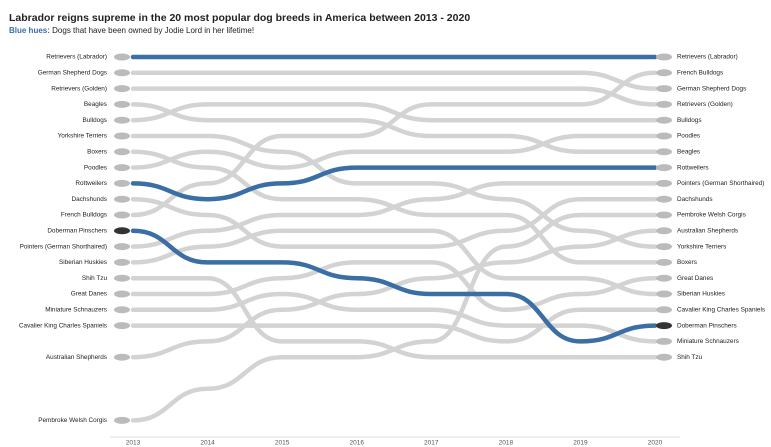 The height and width of the screenshot is (447, 771). Describe the element at coordinates (687, 262) in the screenshot. I see `breed-label: Boxers` at that location.